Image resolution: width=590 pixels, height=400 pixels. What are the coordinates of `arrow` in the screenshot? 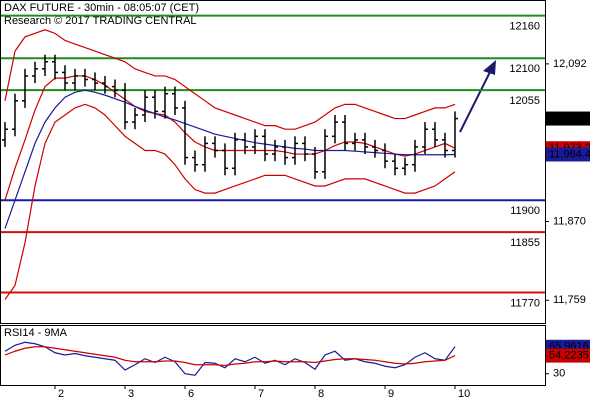 It's located at (477, 96).